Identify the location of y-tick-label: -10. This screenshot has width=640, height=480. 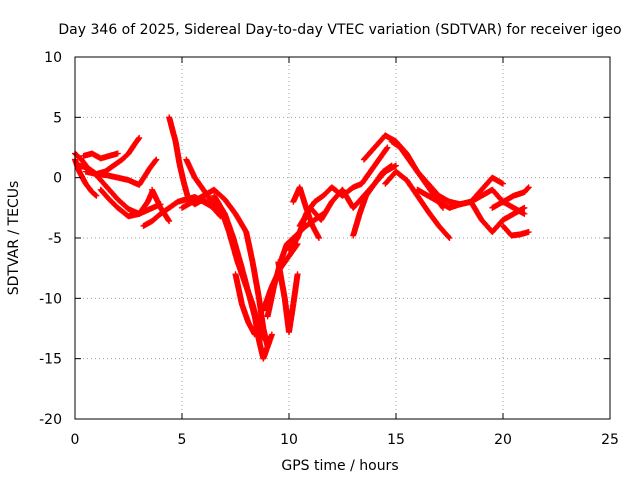
(50, 299).